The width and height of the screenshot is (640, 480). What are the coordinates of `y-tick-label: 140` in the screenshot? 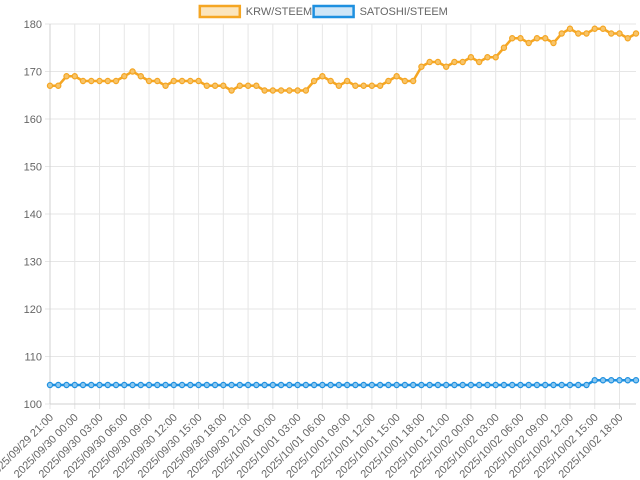 It's located at (33, 215).